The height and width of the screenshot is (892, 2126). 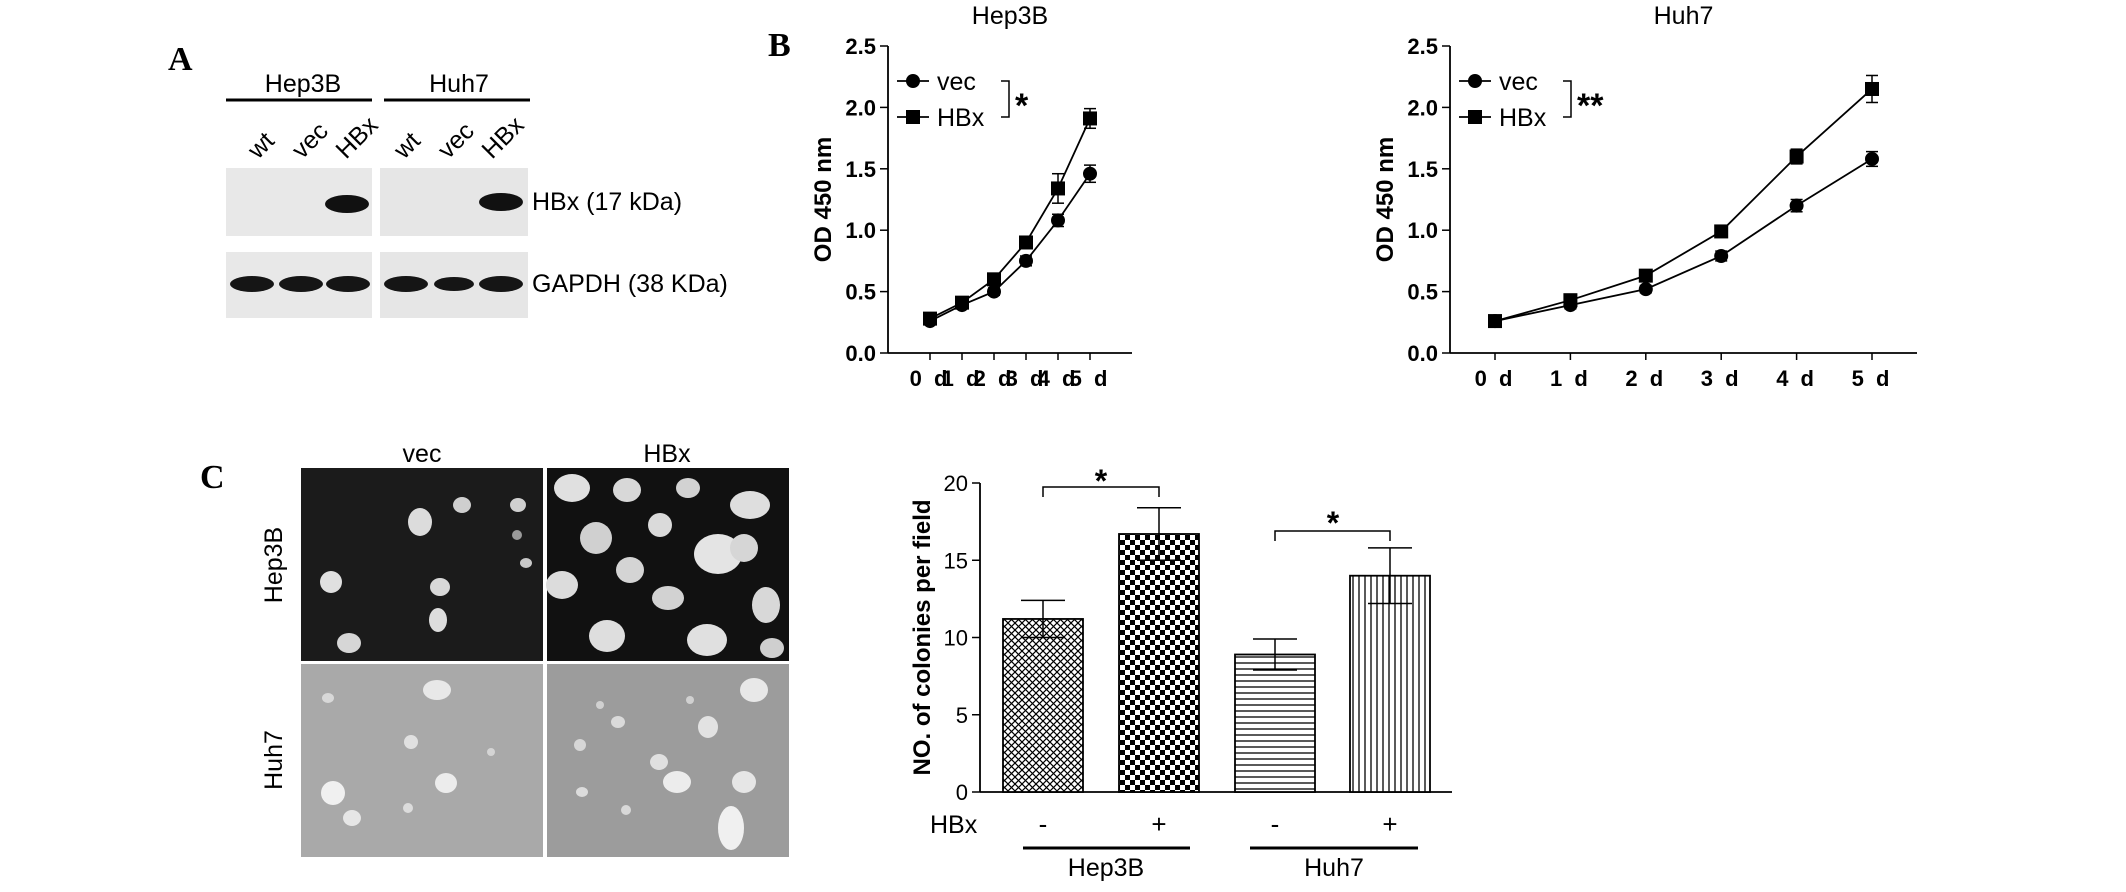 What do you see at coordinates (954, 825) in the screenshot?
I see `hbx-row-label: HBx` at bounding box center [954, 825].